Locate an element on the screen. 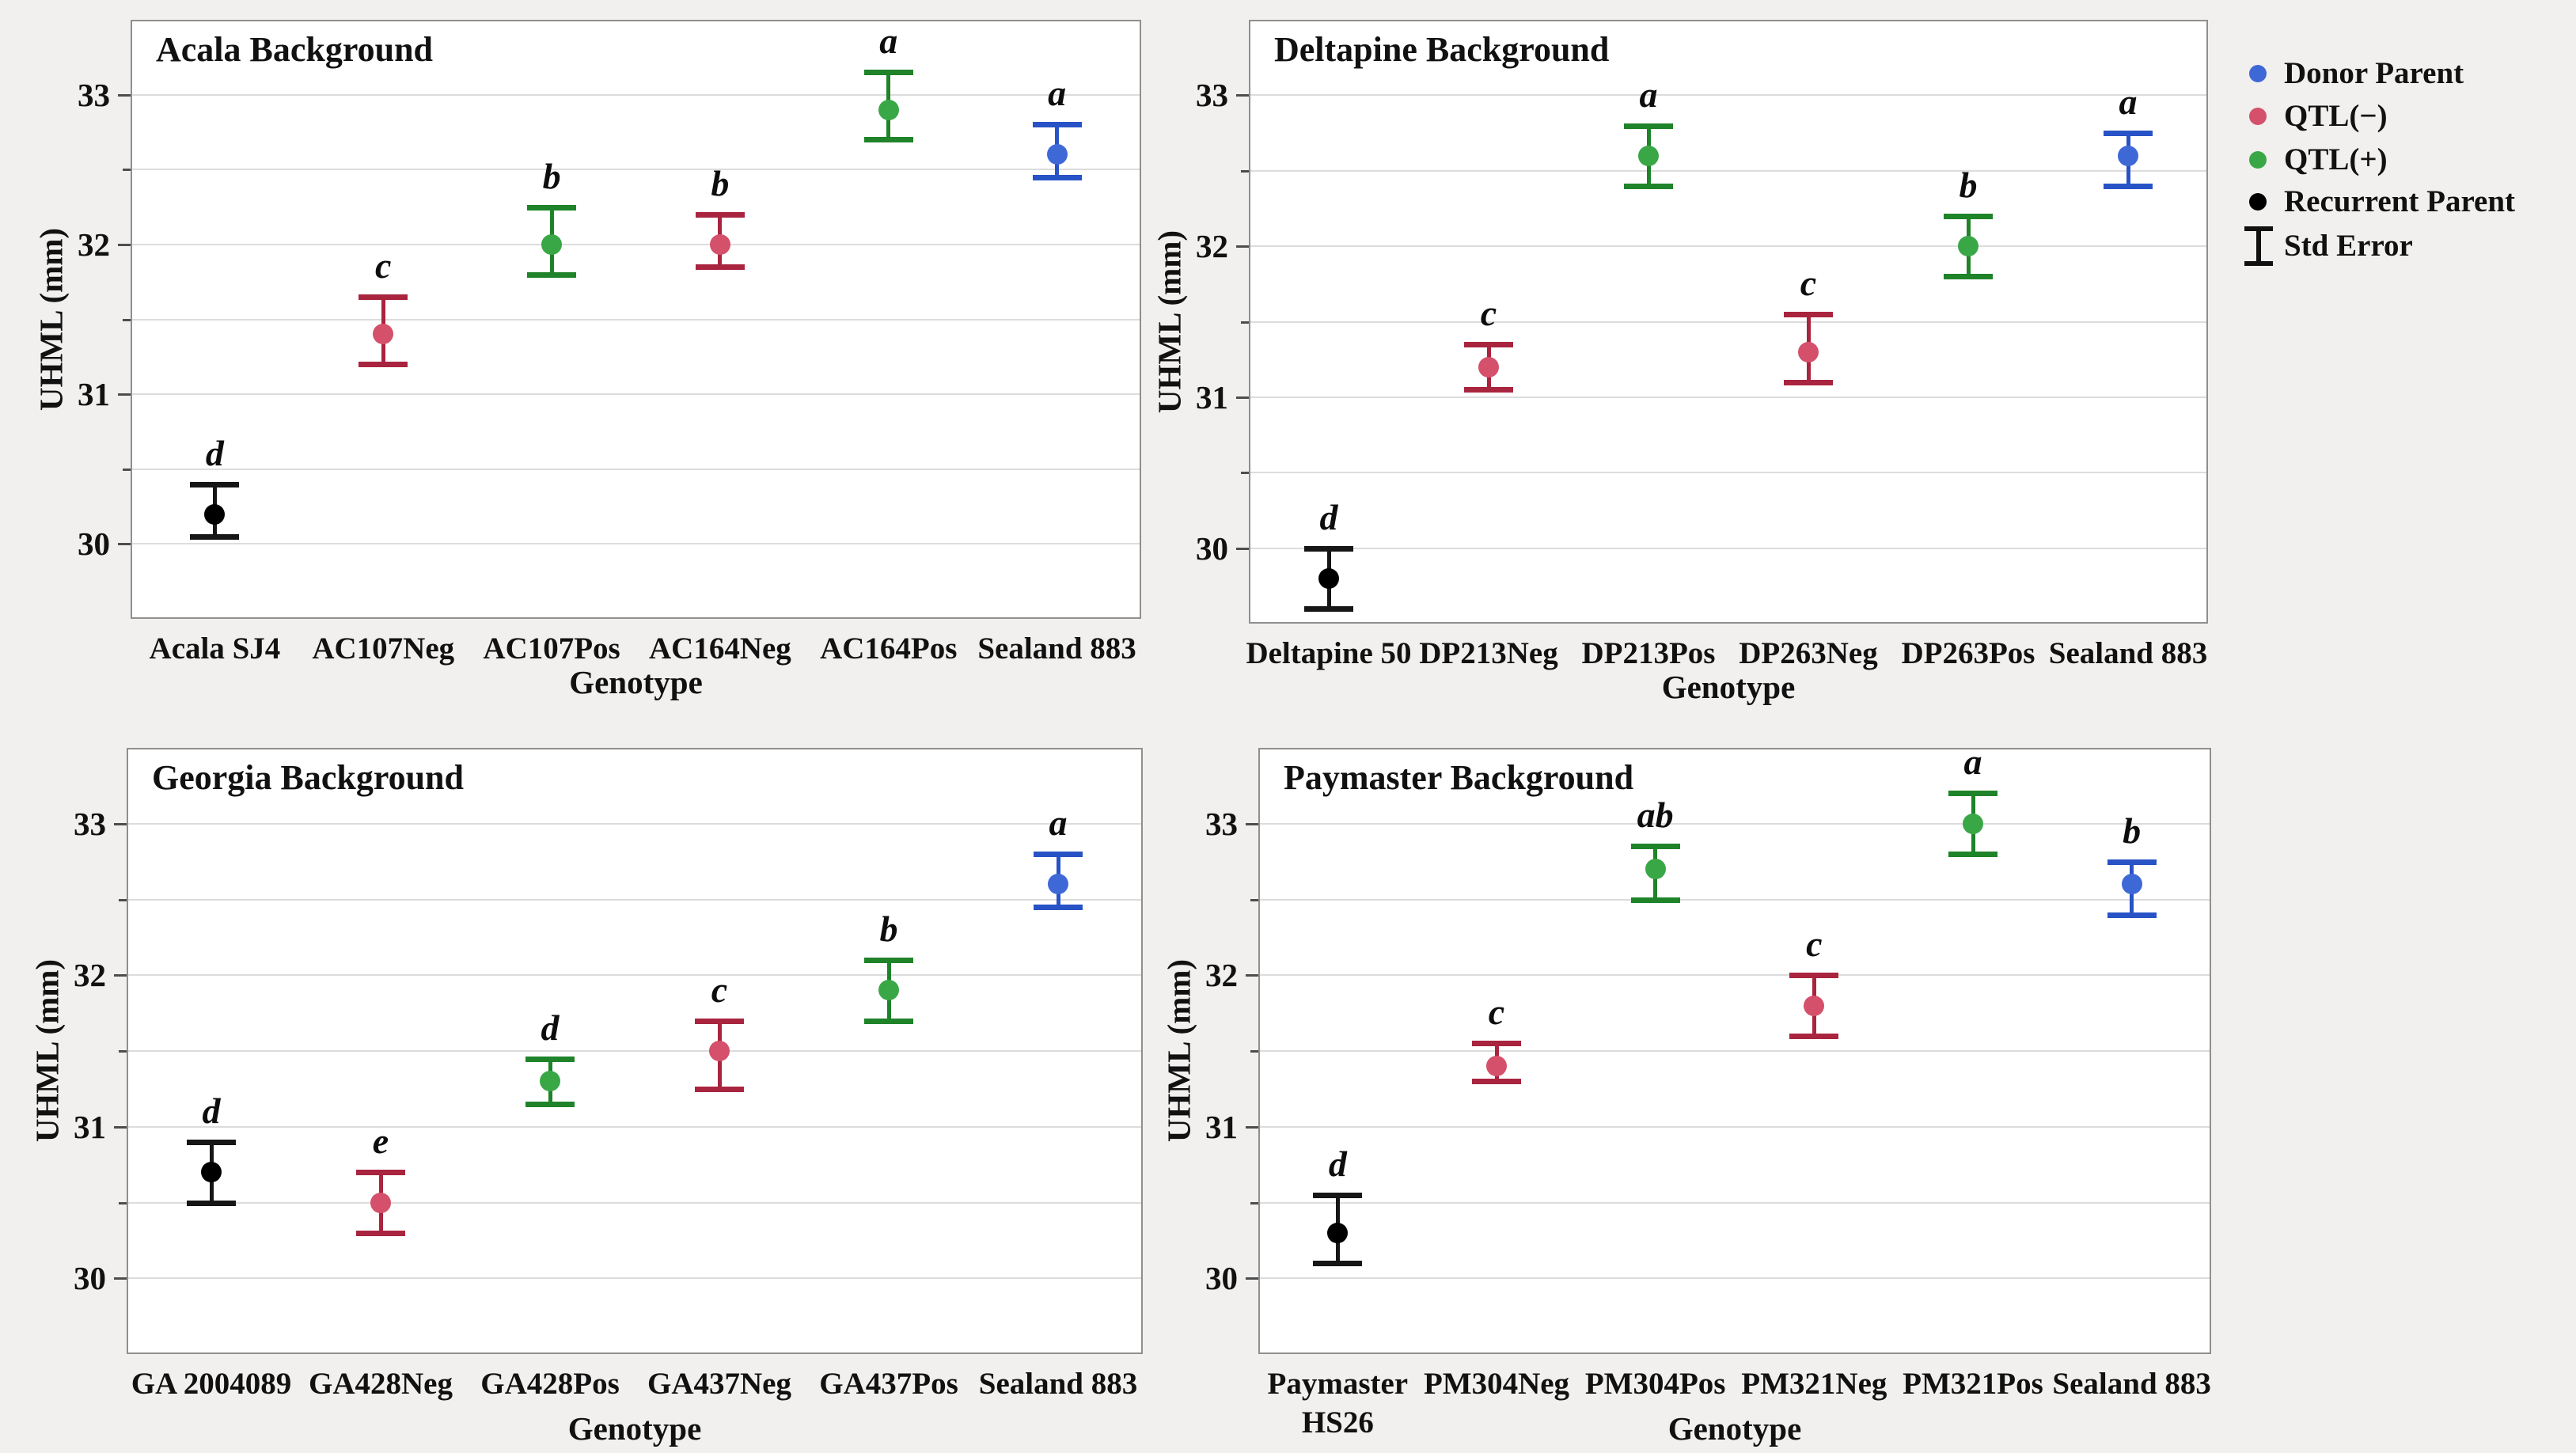  data-point-ga428pos is located at coordinates (550, 1081).